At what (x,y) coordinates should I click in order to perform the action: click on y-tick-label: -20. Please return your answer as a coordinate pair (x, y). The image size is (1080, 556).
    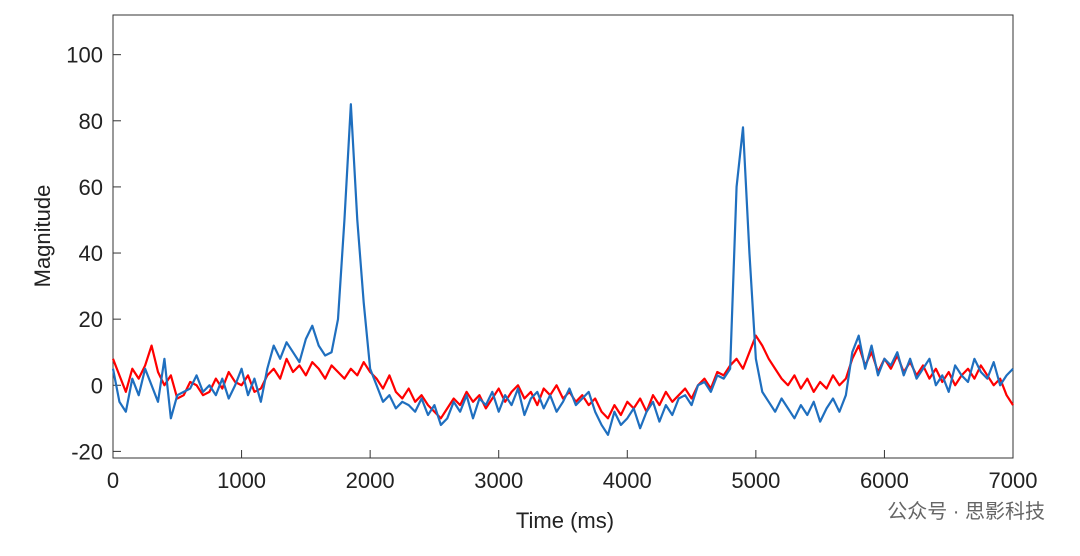
    Looking at the image, I should click on (87, 451).